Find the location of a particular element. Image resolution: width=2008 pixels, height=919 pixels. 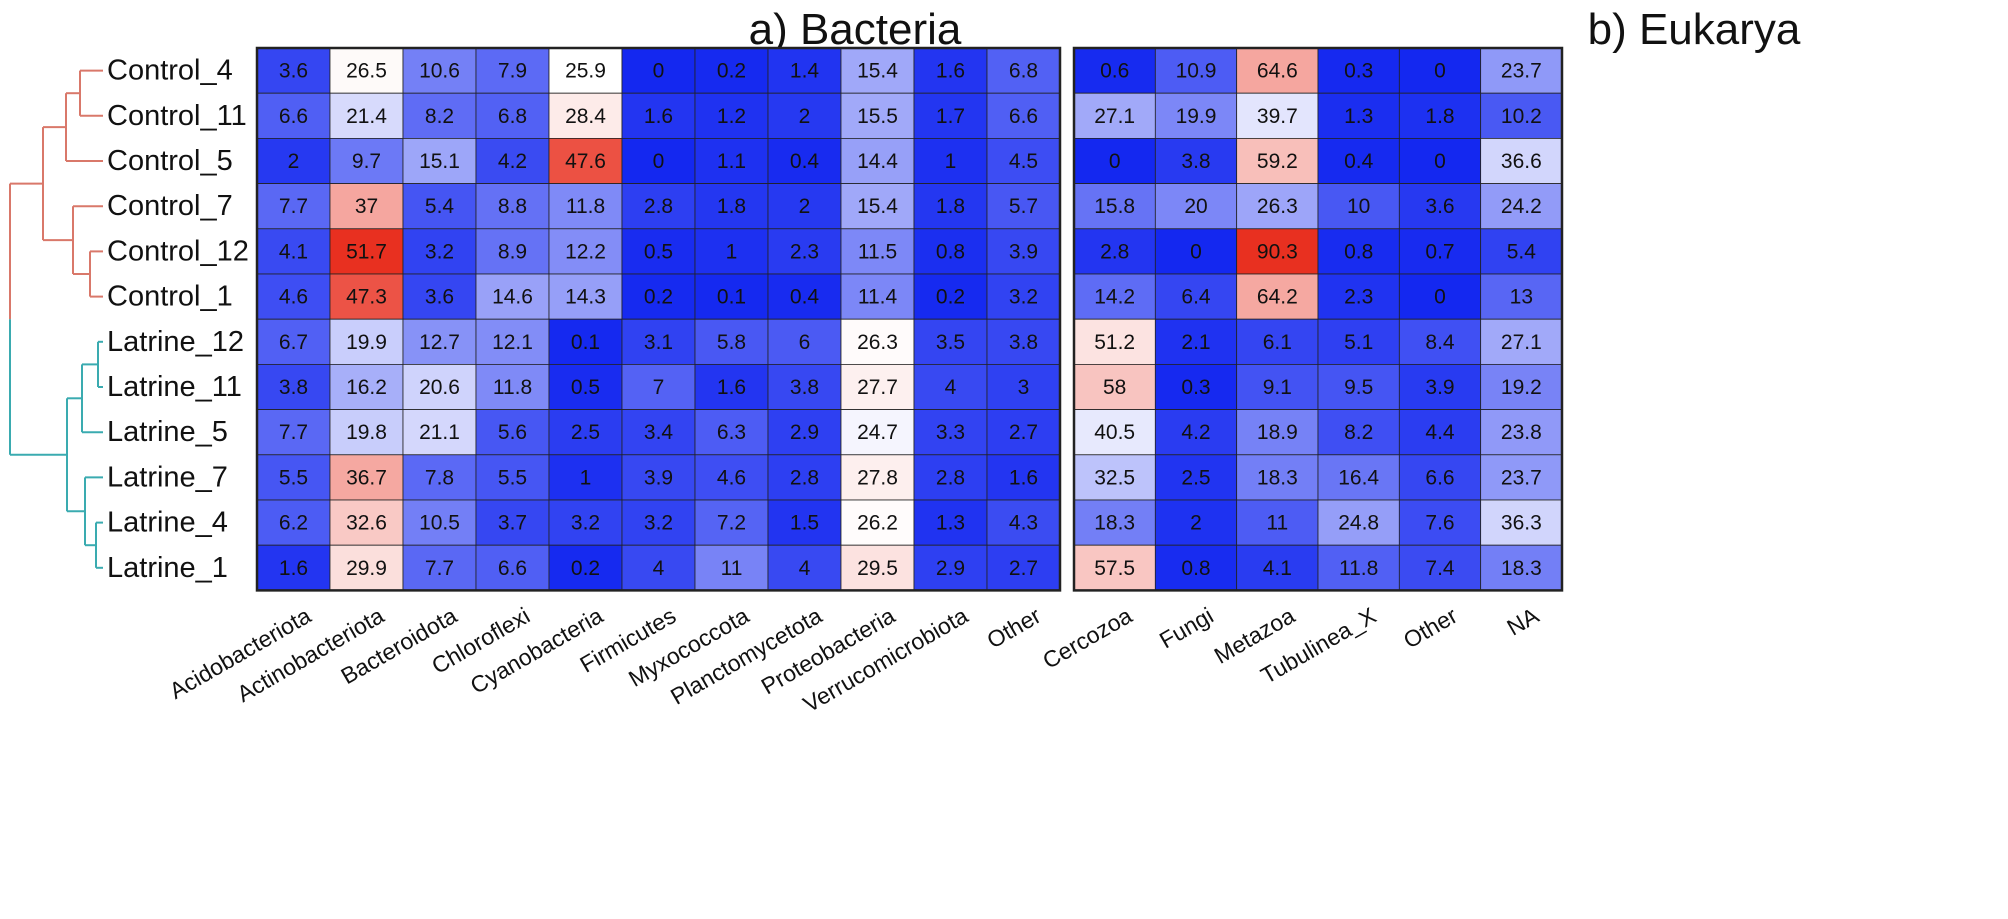

bacteria-cell-value: 1.3 is located at coordinates (950, 523).